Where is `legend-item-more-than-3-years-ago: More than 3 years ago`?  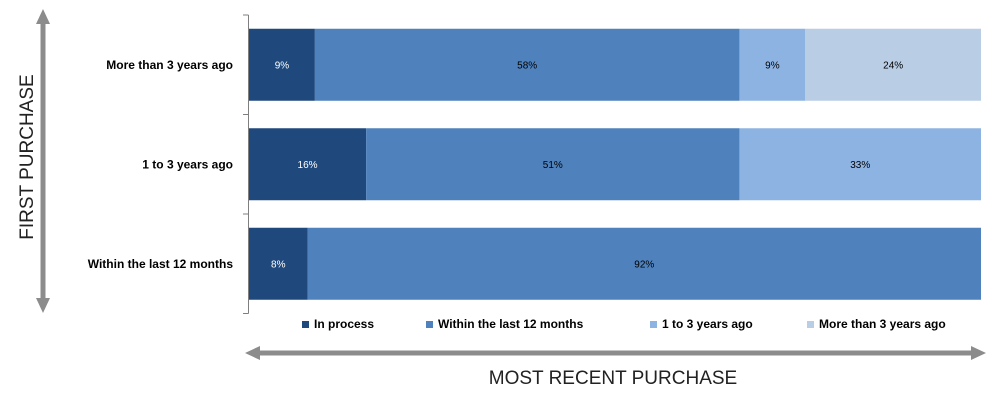 legend-item-more-than-3-years-ago: More than 3 years ago is located at coordinates (876, 324).